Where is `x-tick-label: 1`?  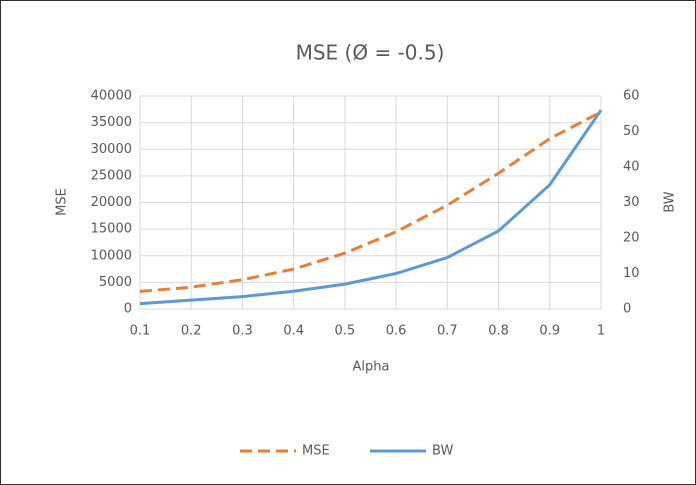
x-tick-label: 1 is located at coordinates (601, 331).